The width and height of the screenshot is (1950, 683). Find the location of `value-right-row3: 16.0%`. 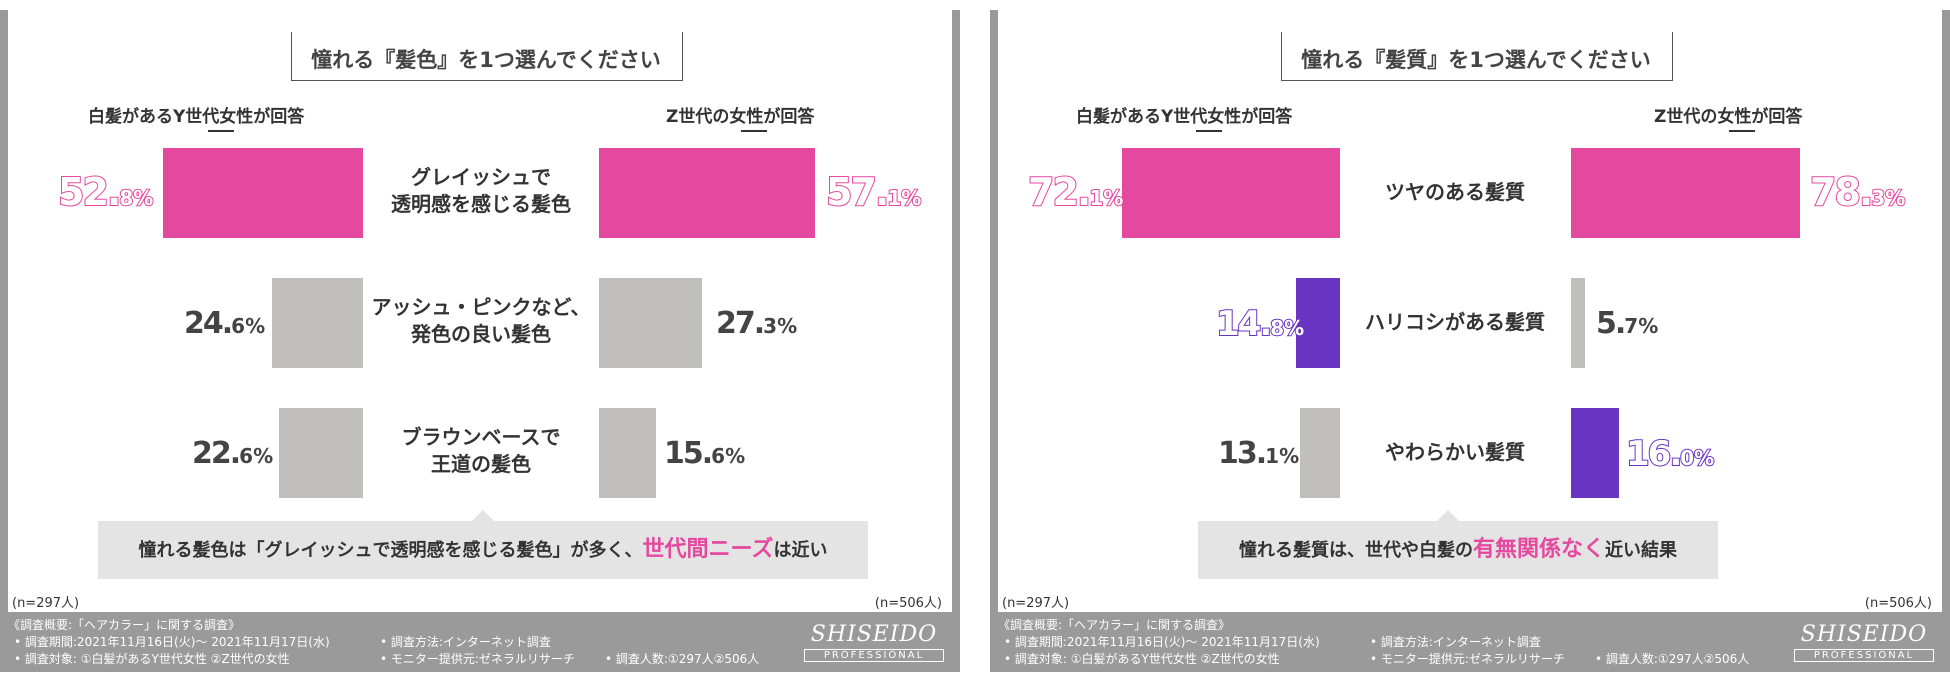

value-right-row3: 16.0% is located at coordinates (1670, 454).